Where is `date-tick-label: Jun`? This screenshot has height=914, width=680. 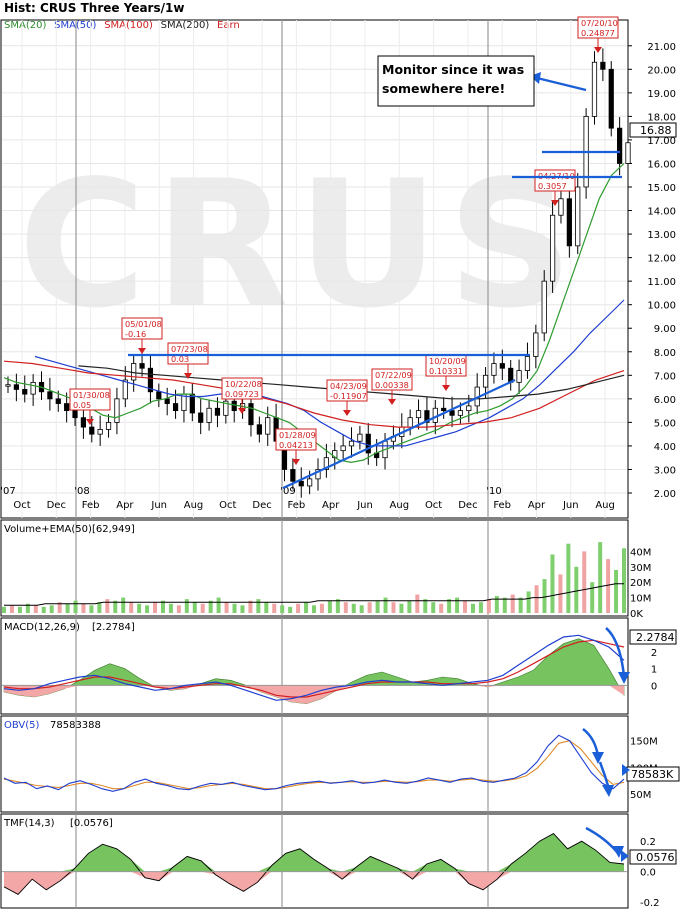 date-tick-label: Jun is located at coordinates (158, 505).